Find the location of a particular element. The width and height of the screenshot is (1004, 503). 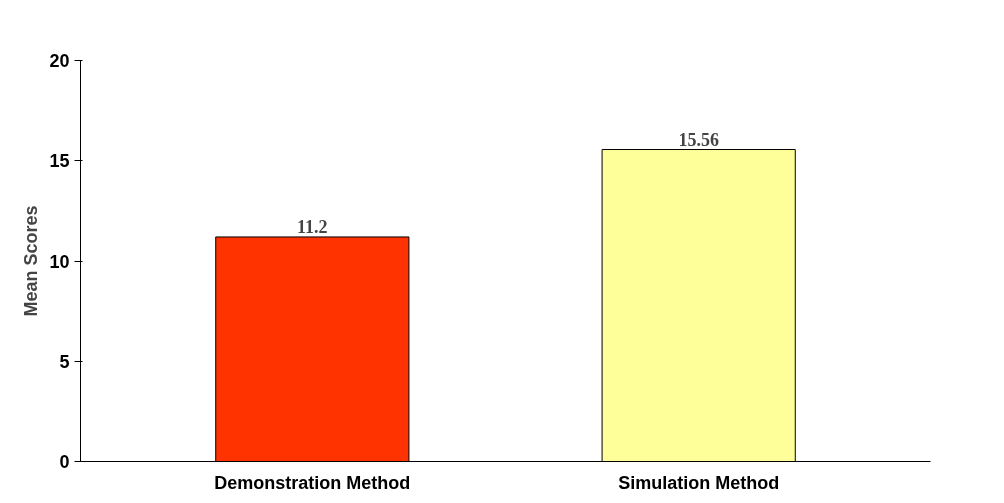

y-axis-title: Mean Scores is located at coordinates (31, 261).